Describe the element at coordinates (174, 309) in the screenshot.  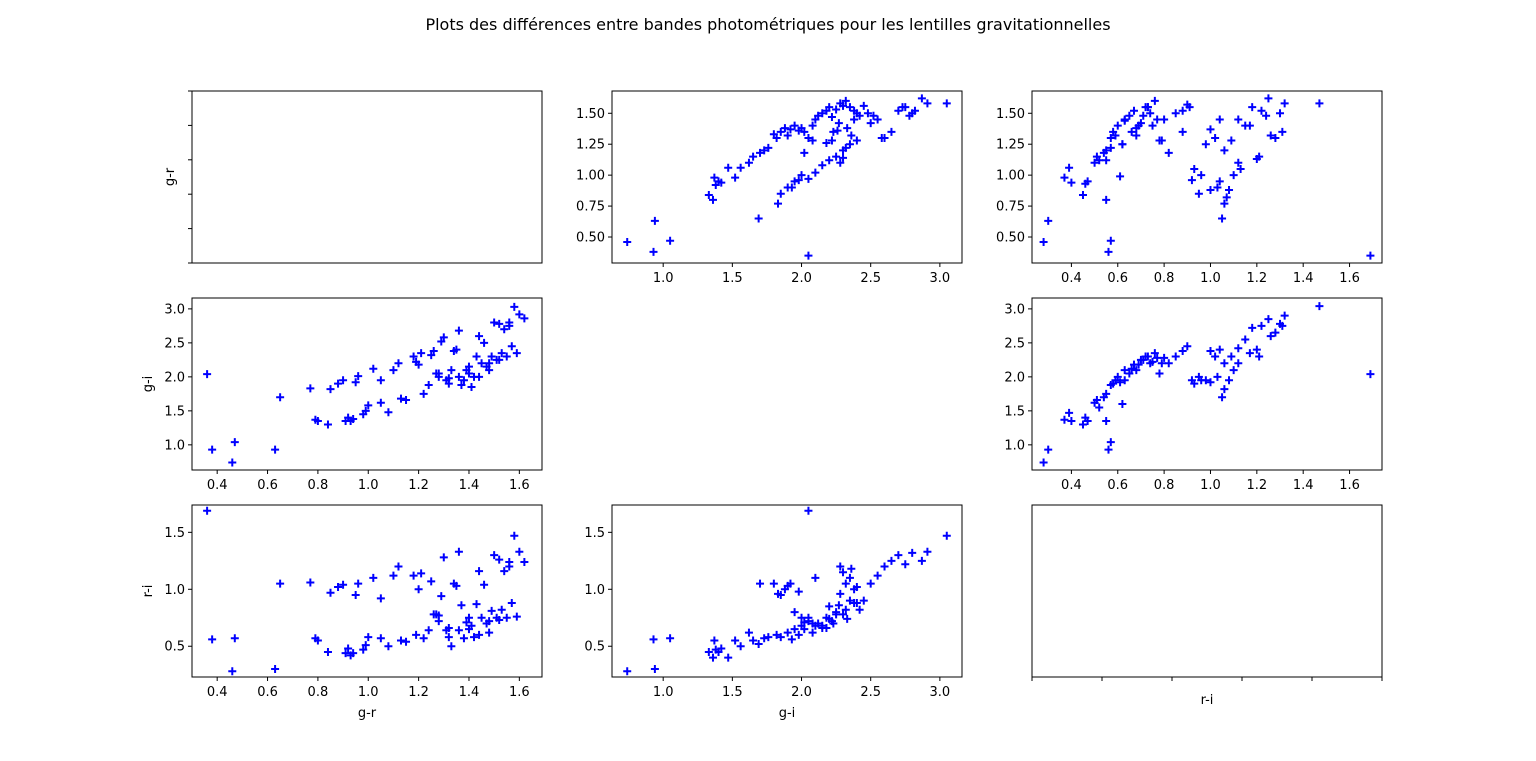
I see `y-tick-label: 3.0` at that location.